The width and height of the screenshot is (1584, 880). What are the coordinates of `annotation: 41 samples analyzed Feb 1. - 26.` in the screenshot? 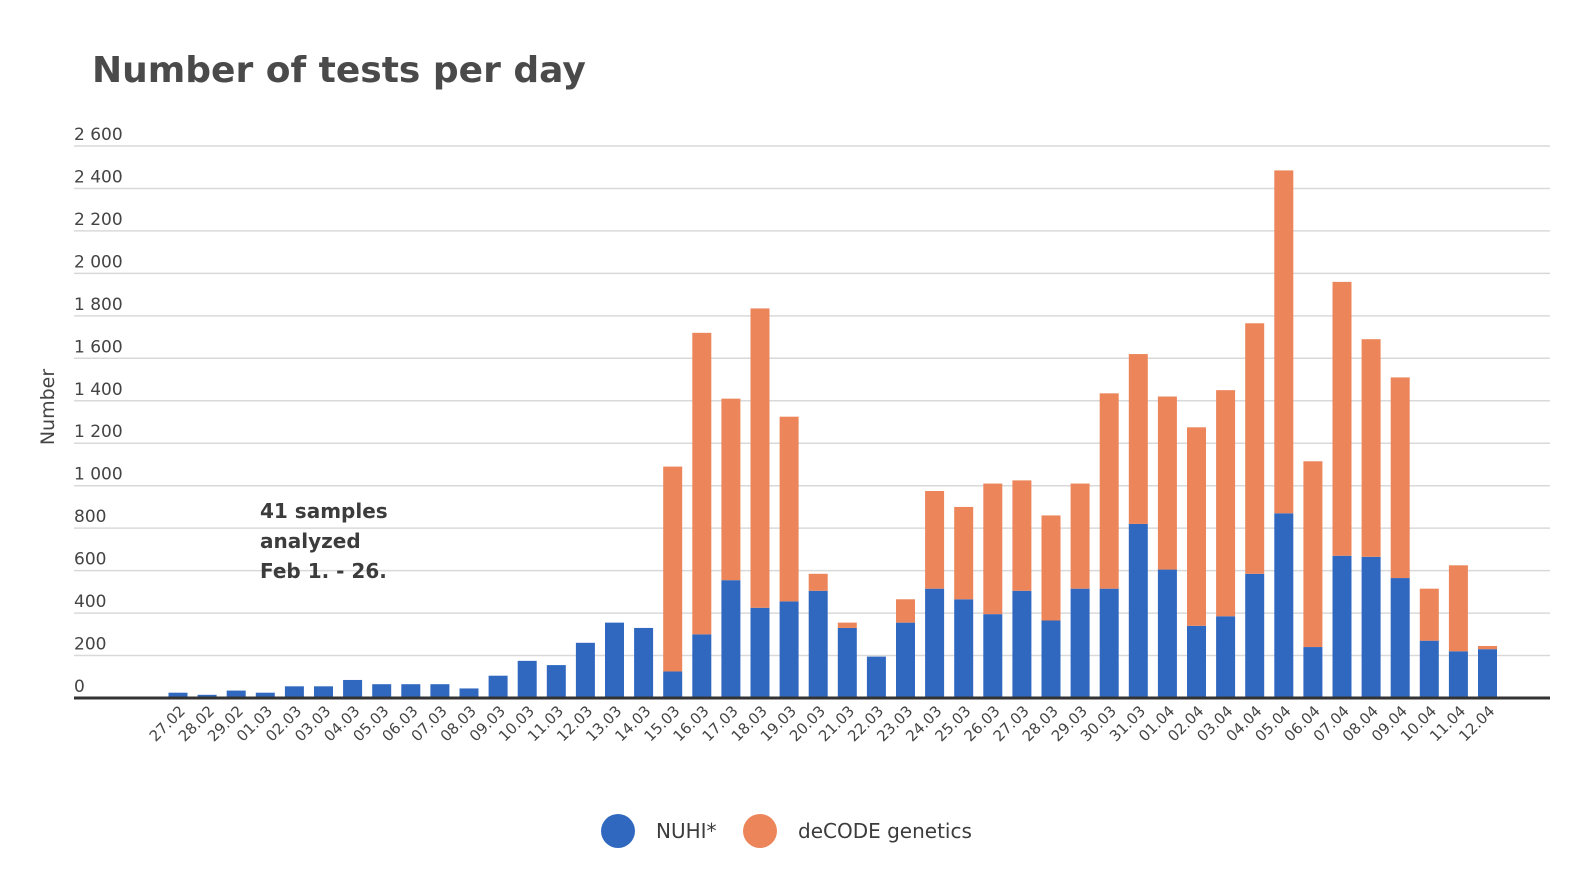 It's located at (324, 541).